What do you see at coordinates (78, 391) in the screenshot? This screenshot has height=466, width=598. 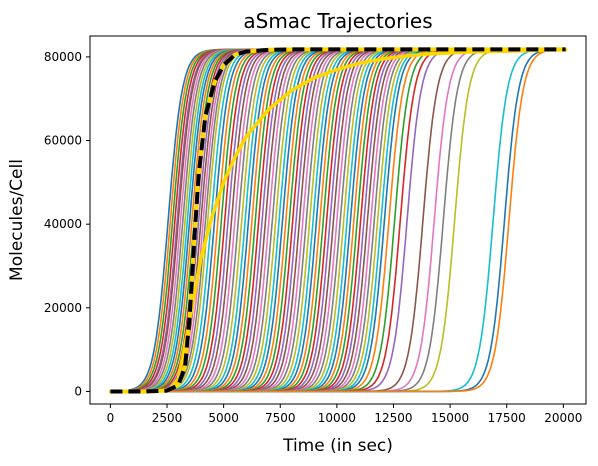 I see `y-tick-label: 0` at bounding box center [78, 391].